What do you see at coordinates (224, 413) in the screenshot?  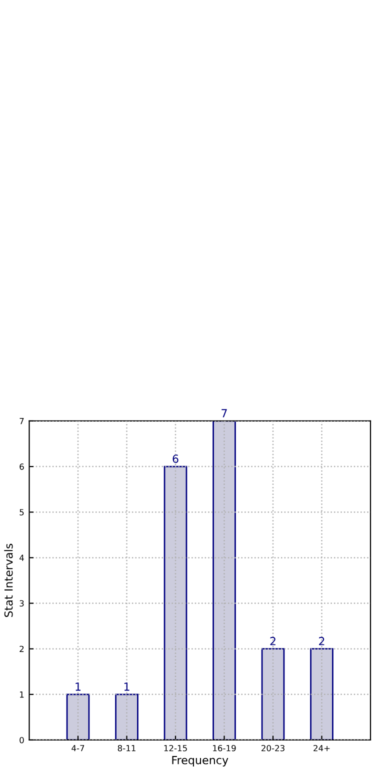 I see `data-label: 7` at bounding box center [224, 413].